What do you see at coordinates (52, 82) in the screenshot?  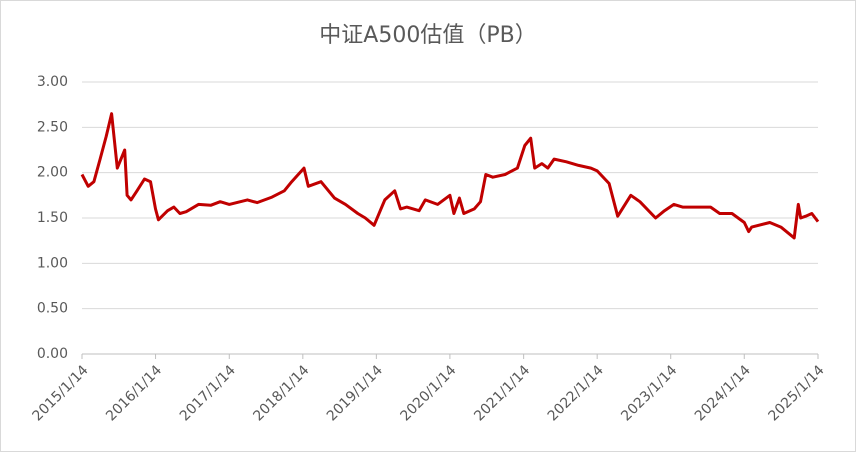 I see `y-tick-label: 3.00` at bounding box center [52, 82].